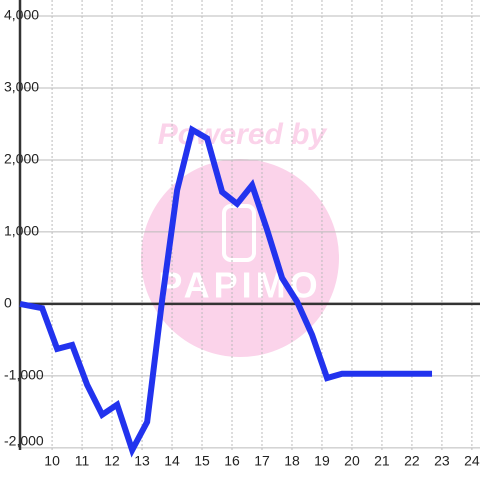  What do you see at coordinates (21, 159) in the screenshot?
I see `y-tick-label: 2,000` at bounding box center [21, 159].